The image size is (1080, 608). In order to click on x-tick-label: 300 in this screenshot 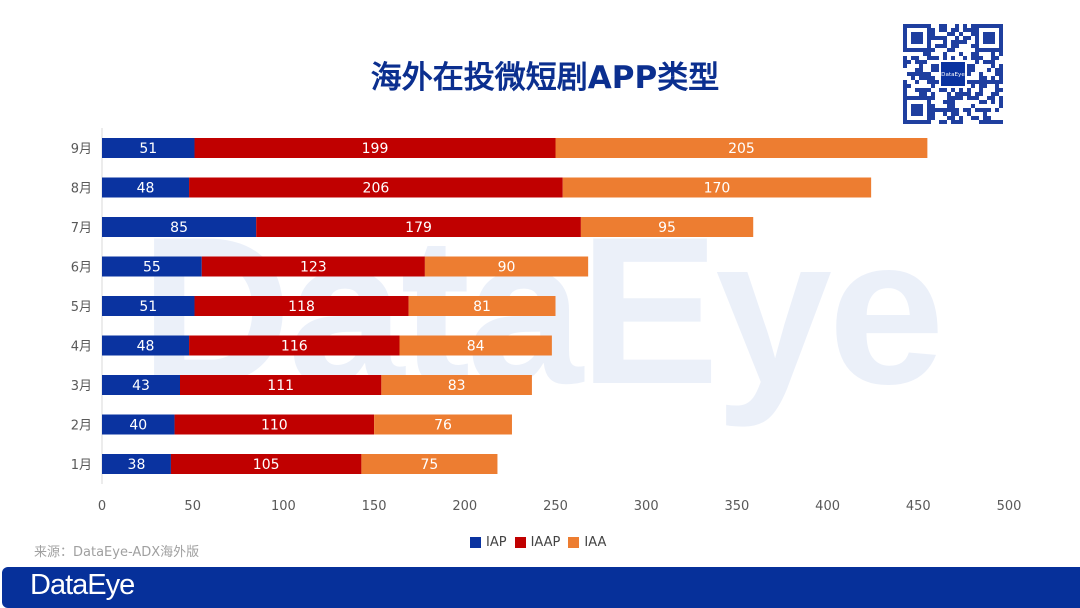, I will do `click(646, 506)`.